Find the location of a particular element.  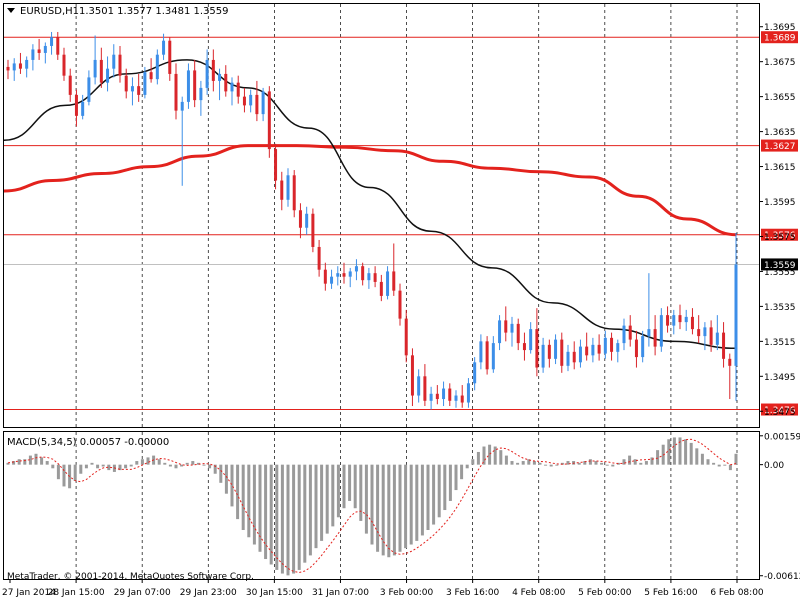

y-tick-label: 1.3495 is located at coordinates (780, 378).